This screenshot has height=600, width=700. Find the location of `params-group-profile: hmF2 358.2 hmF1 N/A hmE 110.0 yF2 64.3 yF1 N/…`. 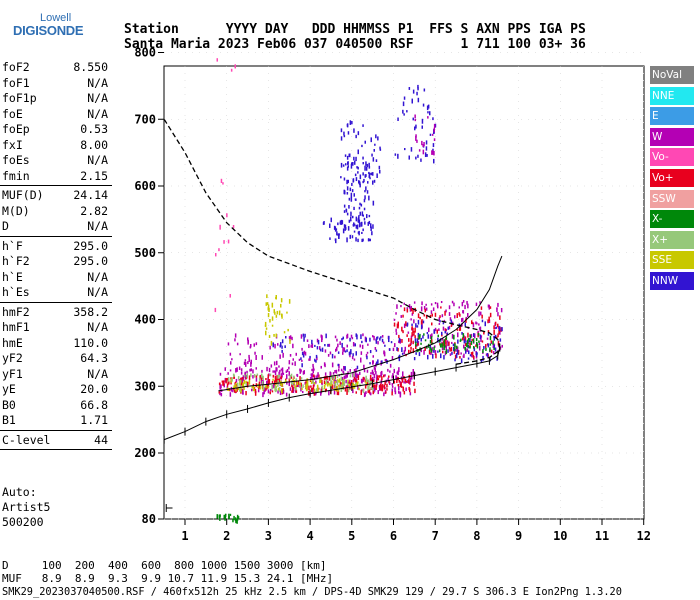

params-group-profile: hmF2 358.2 hmF1 N/A hmE 110.0 yF2 64.3 yF1 N/… is located at coordinates (56, 367).